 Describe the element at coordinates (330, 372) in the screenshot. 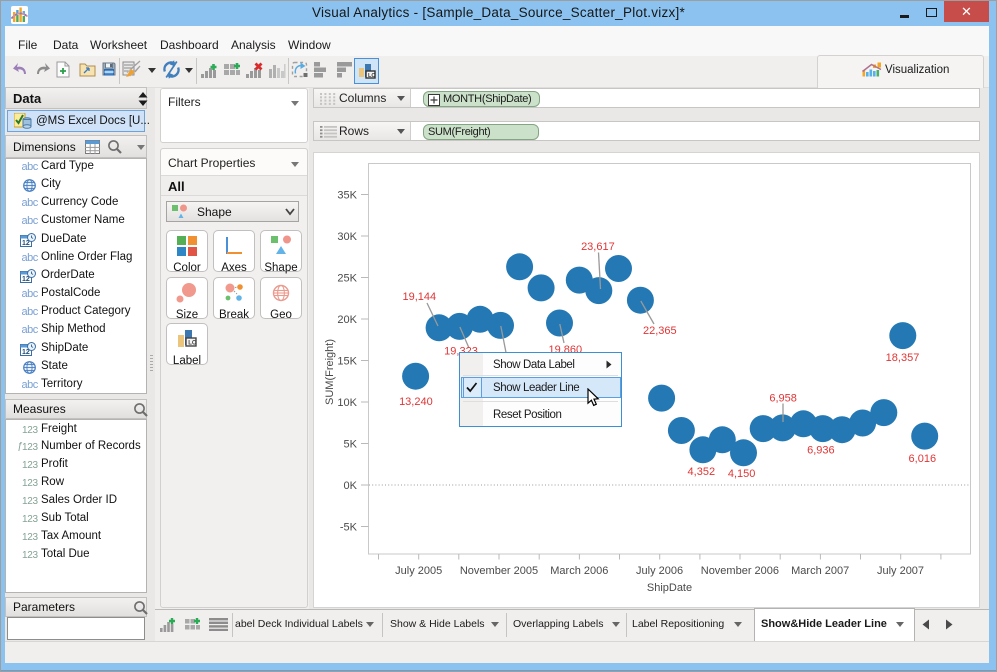

I see `svg-text: SUM(Freight)` at that location.